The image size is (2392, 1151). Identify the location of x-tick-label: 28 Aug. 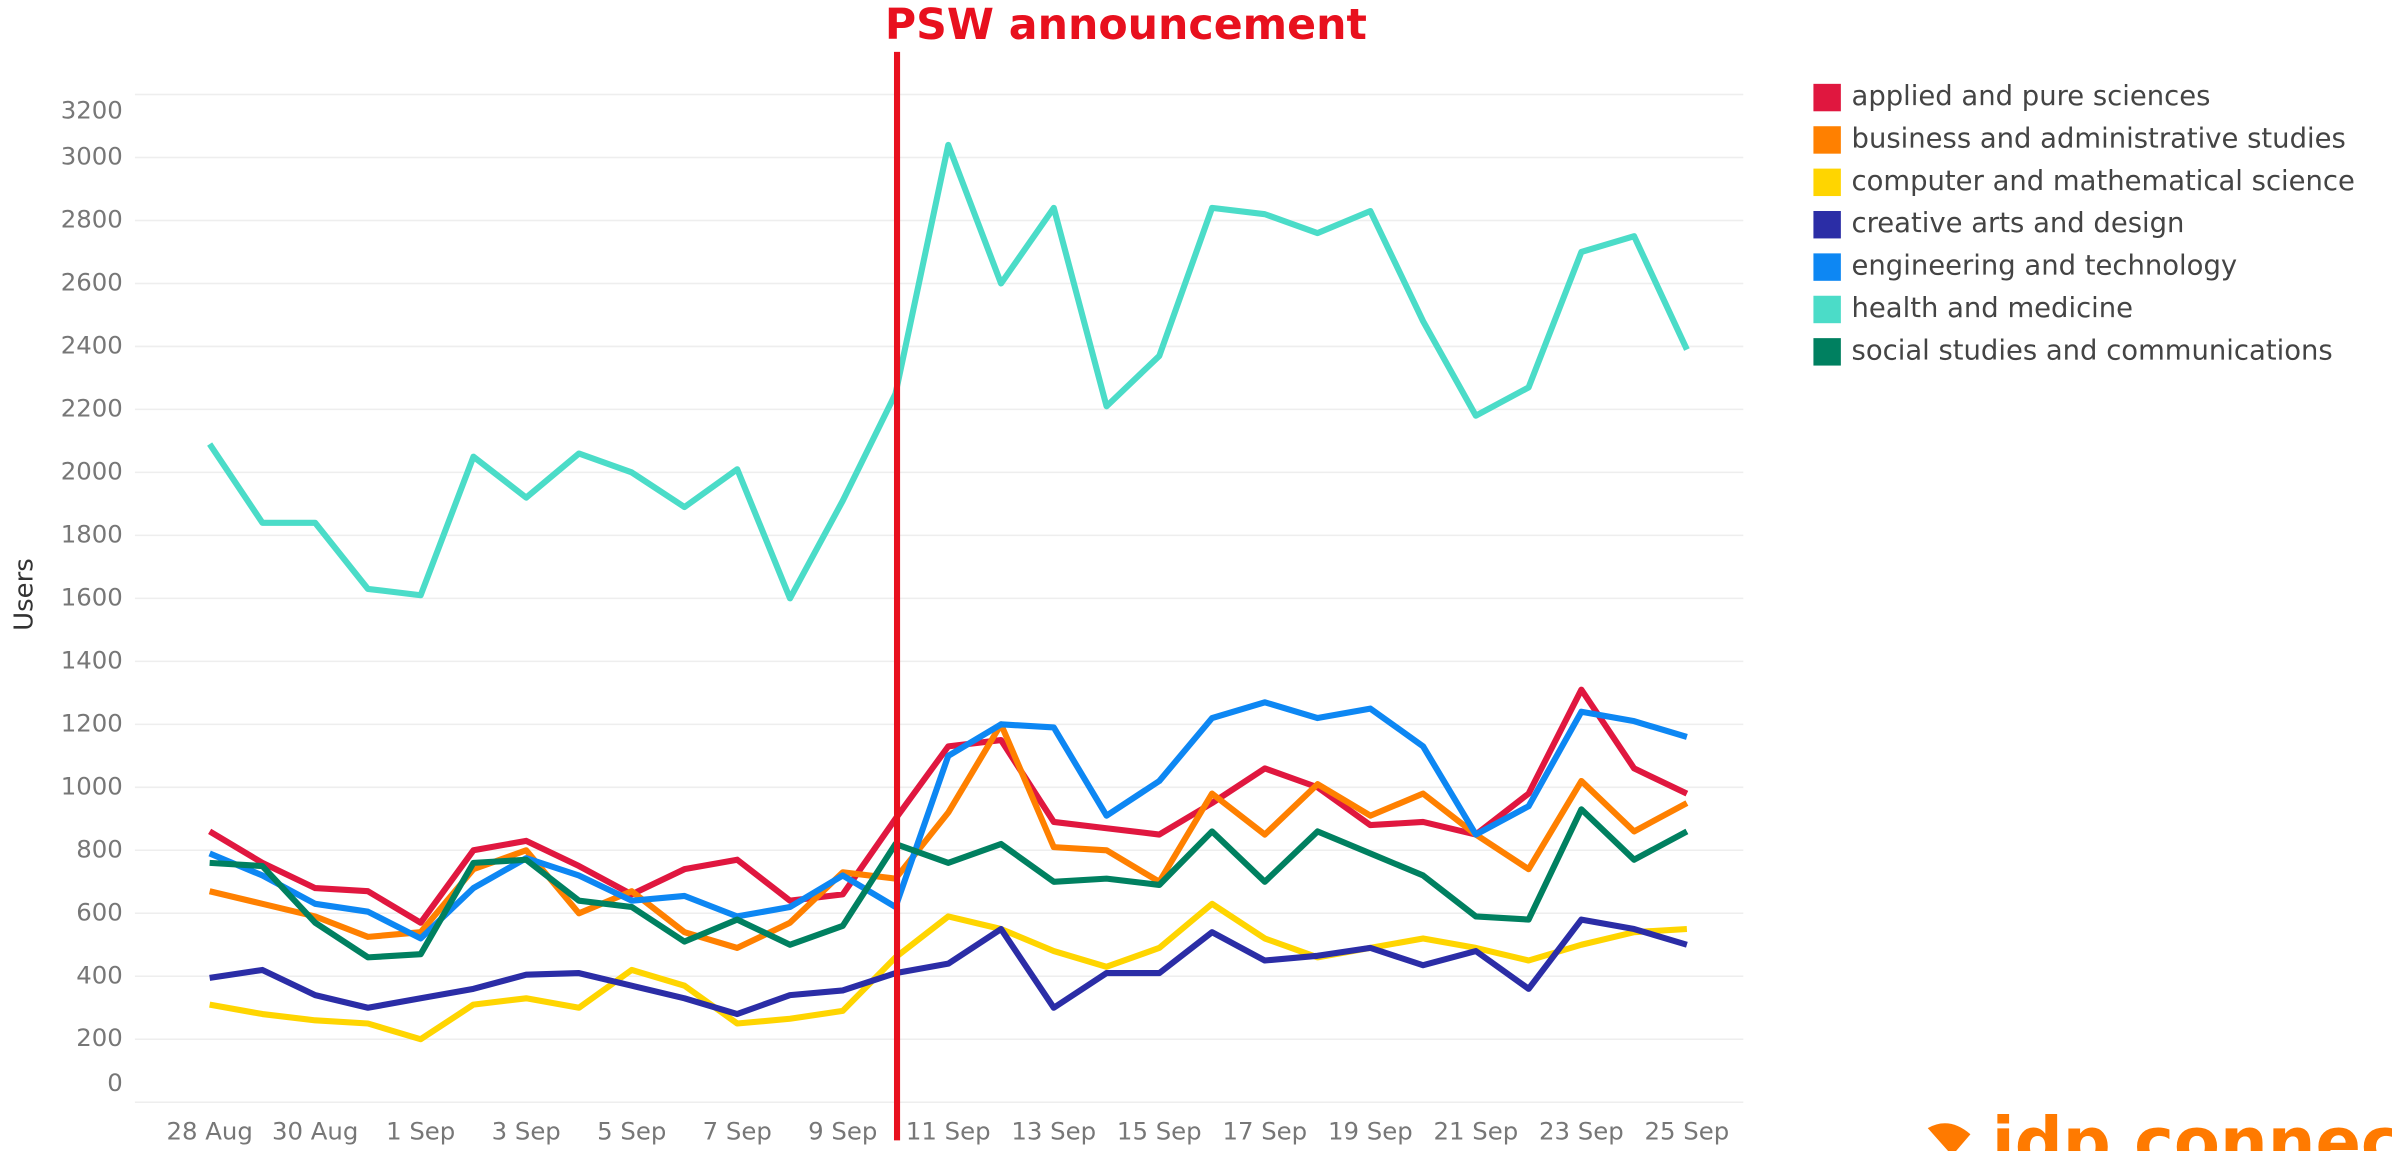
(209, 1131).